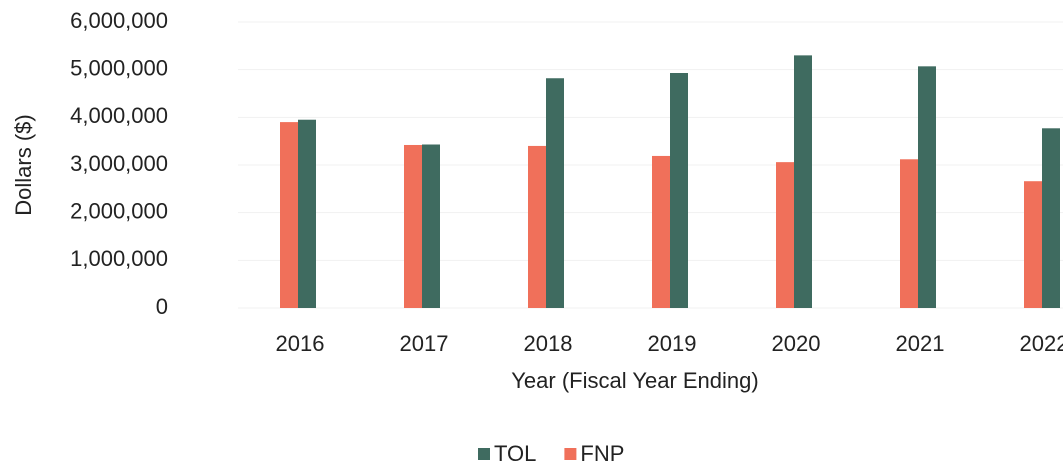 Image resolution: width=1063 pixels, height=468 pixels. What do you see at coordinates (515, 453) in the screenshot?
I see `legend-label: TOL` at bounding box center [515, 453].